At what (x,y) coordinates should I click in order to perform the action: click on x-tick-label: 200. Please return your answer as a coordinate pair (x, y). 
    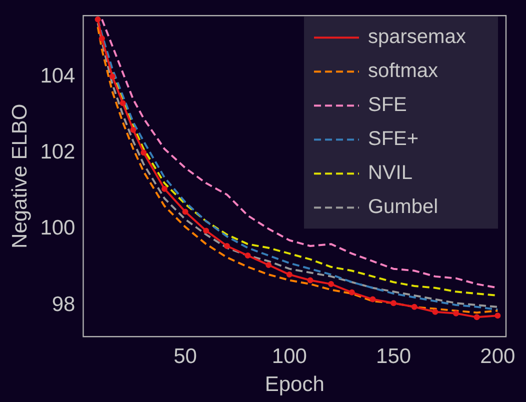
    Looking at the image, I should click on (498, 356).